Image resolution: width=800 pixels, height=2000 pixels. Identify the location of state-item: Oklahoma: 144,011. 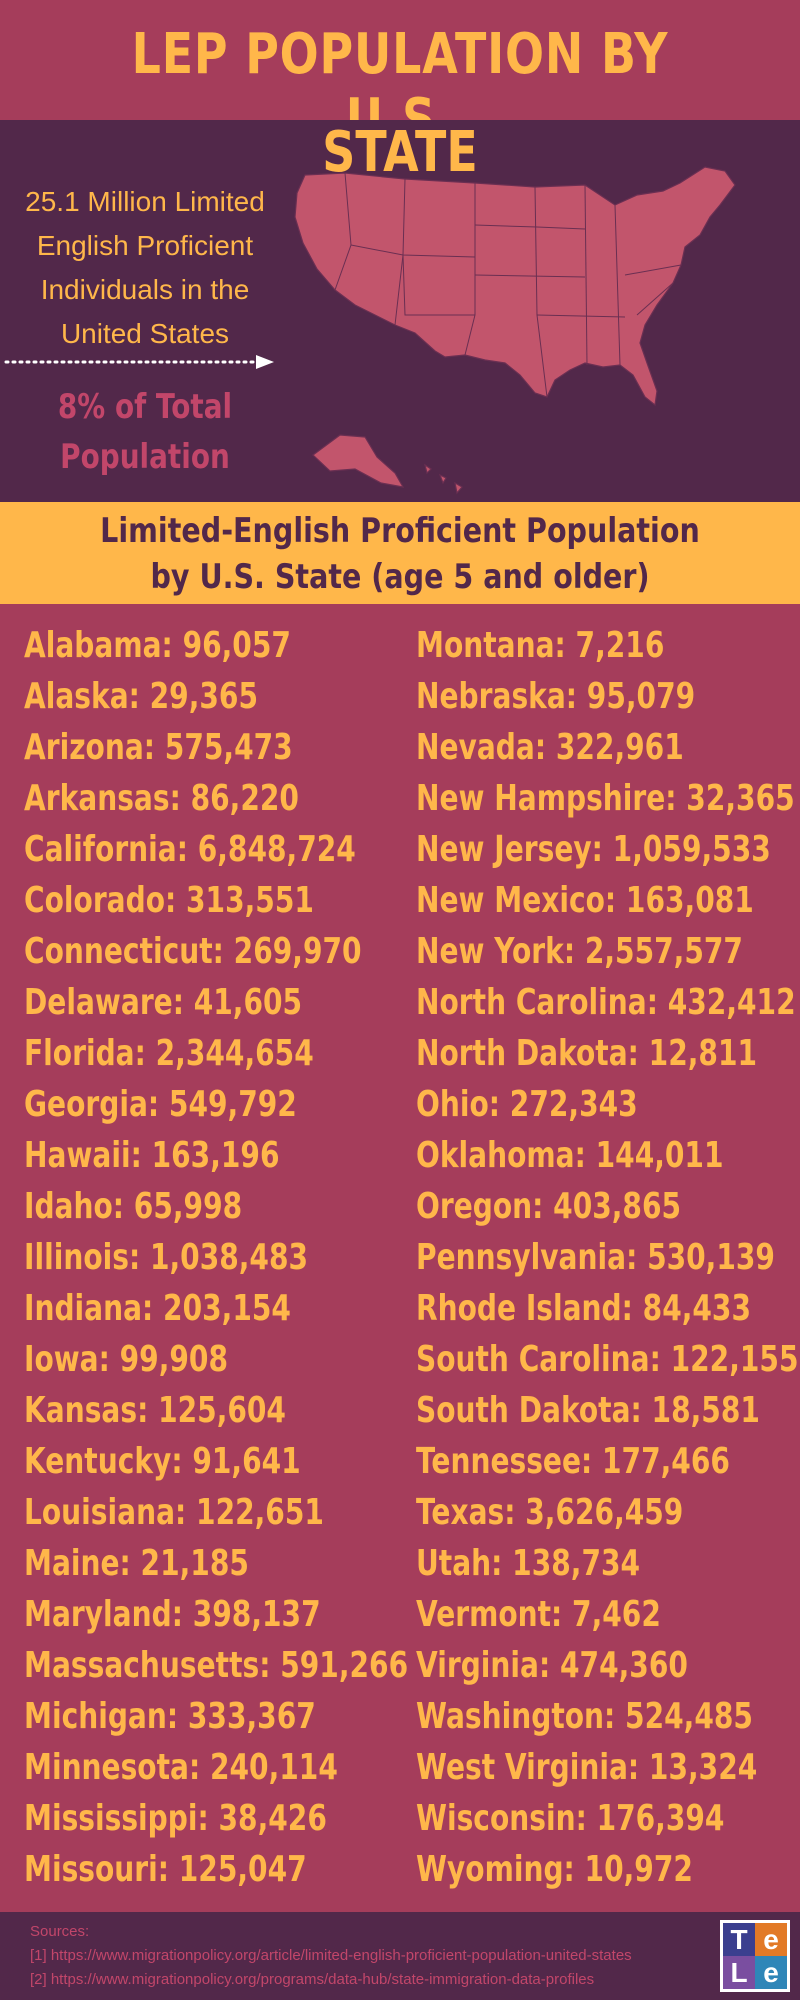
(570, 1155).